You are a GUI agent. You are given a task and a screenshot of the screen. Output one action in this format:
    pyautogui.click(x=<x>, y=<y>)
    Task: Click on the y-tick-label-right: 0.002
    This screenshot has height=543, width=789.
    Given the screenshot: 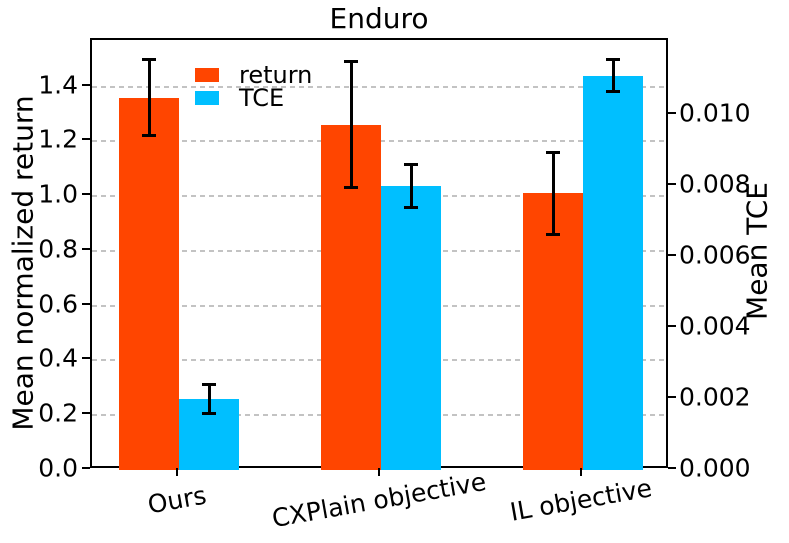 What is the action you would take?
    pyautogui.click(x=715, y=397)
    